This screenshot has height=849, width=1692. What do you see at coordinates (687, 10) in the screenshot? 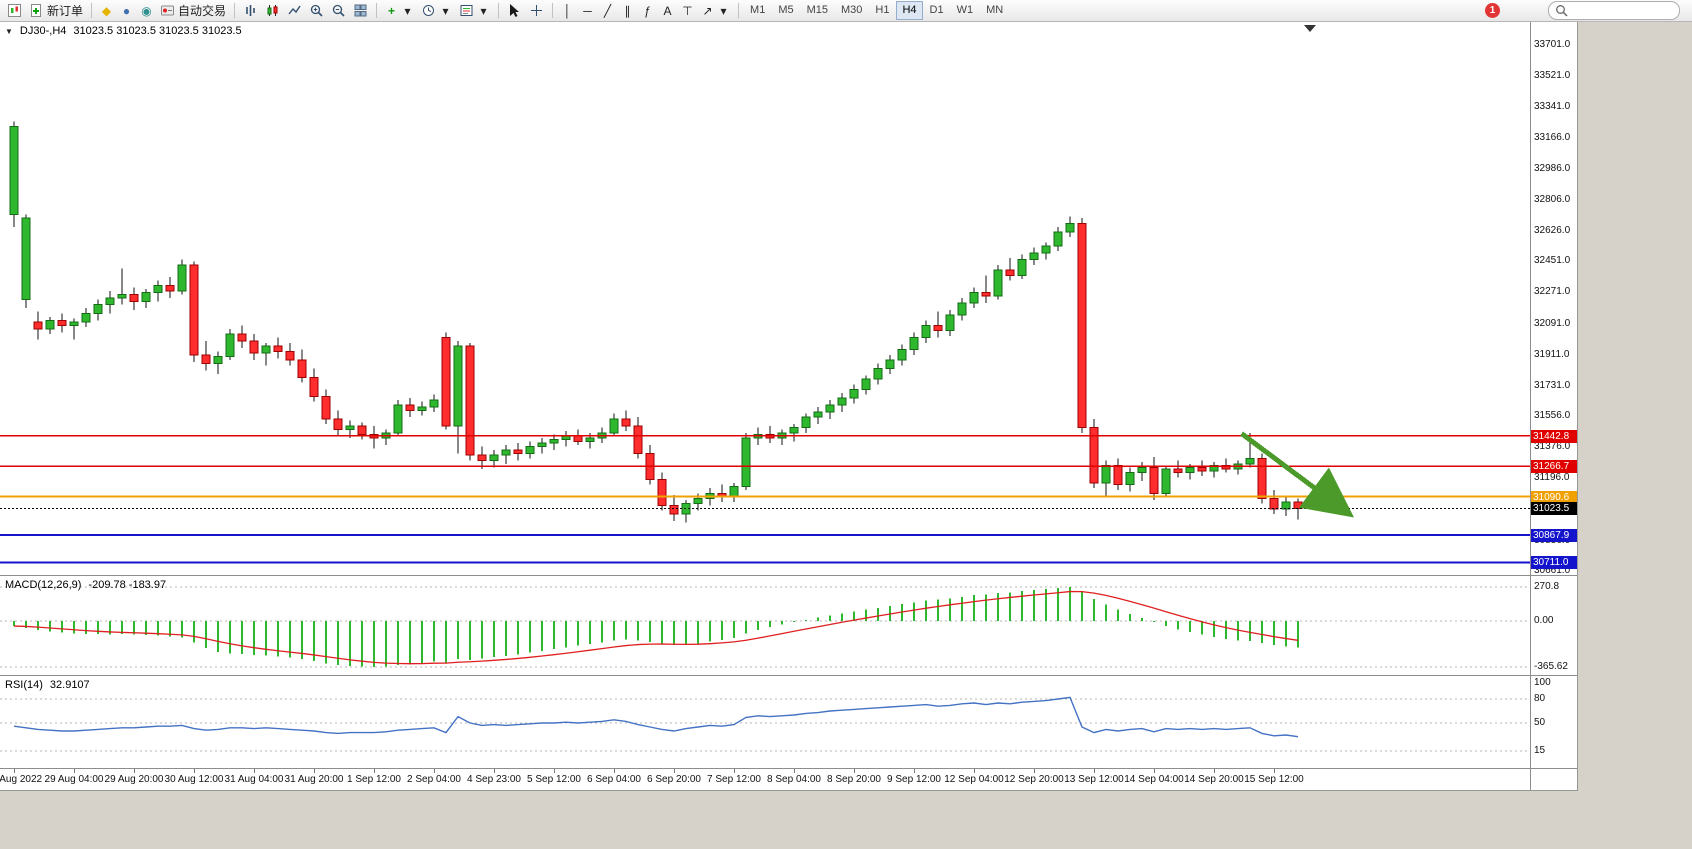
I see `text-label-tool-icon: ⊤` at bounding box center [687, 10].